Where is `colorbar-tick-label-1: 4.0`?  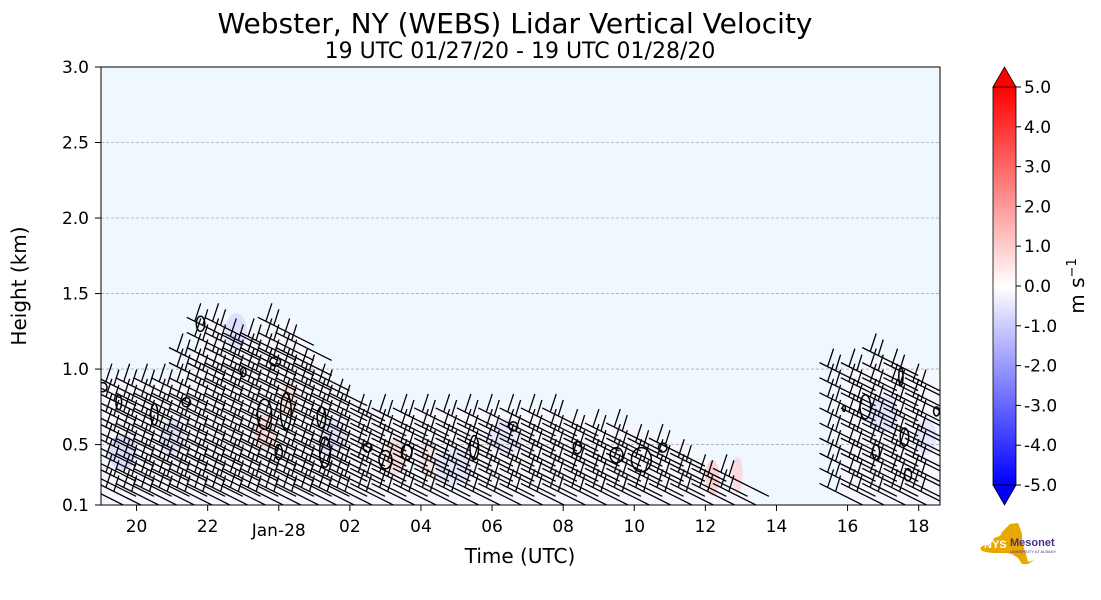
colorbar-tick-label-1: 4.0 is located at coordinates (1037, 128).